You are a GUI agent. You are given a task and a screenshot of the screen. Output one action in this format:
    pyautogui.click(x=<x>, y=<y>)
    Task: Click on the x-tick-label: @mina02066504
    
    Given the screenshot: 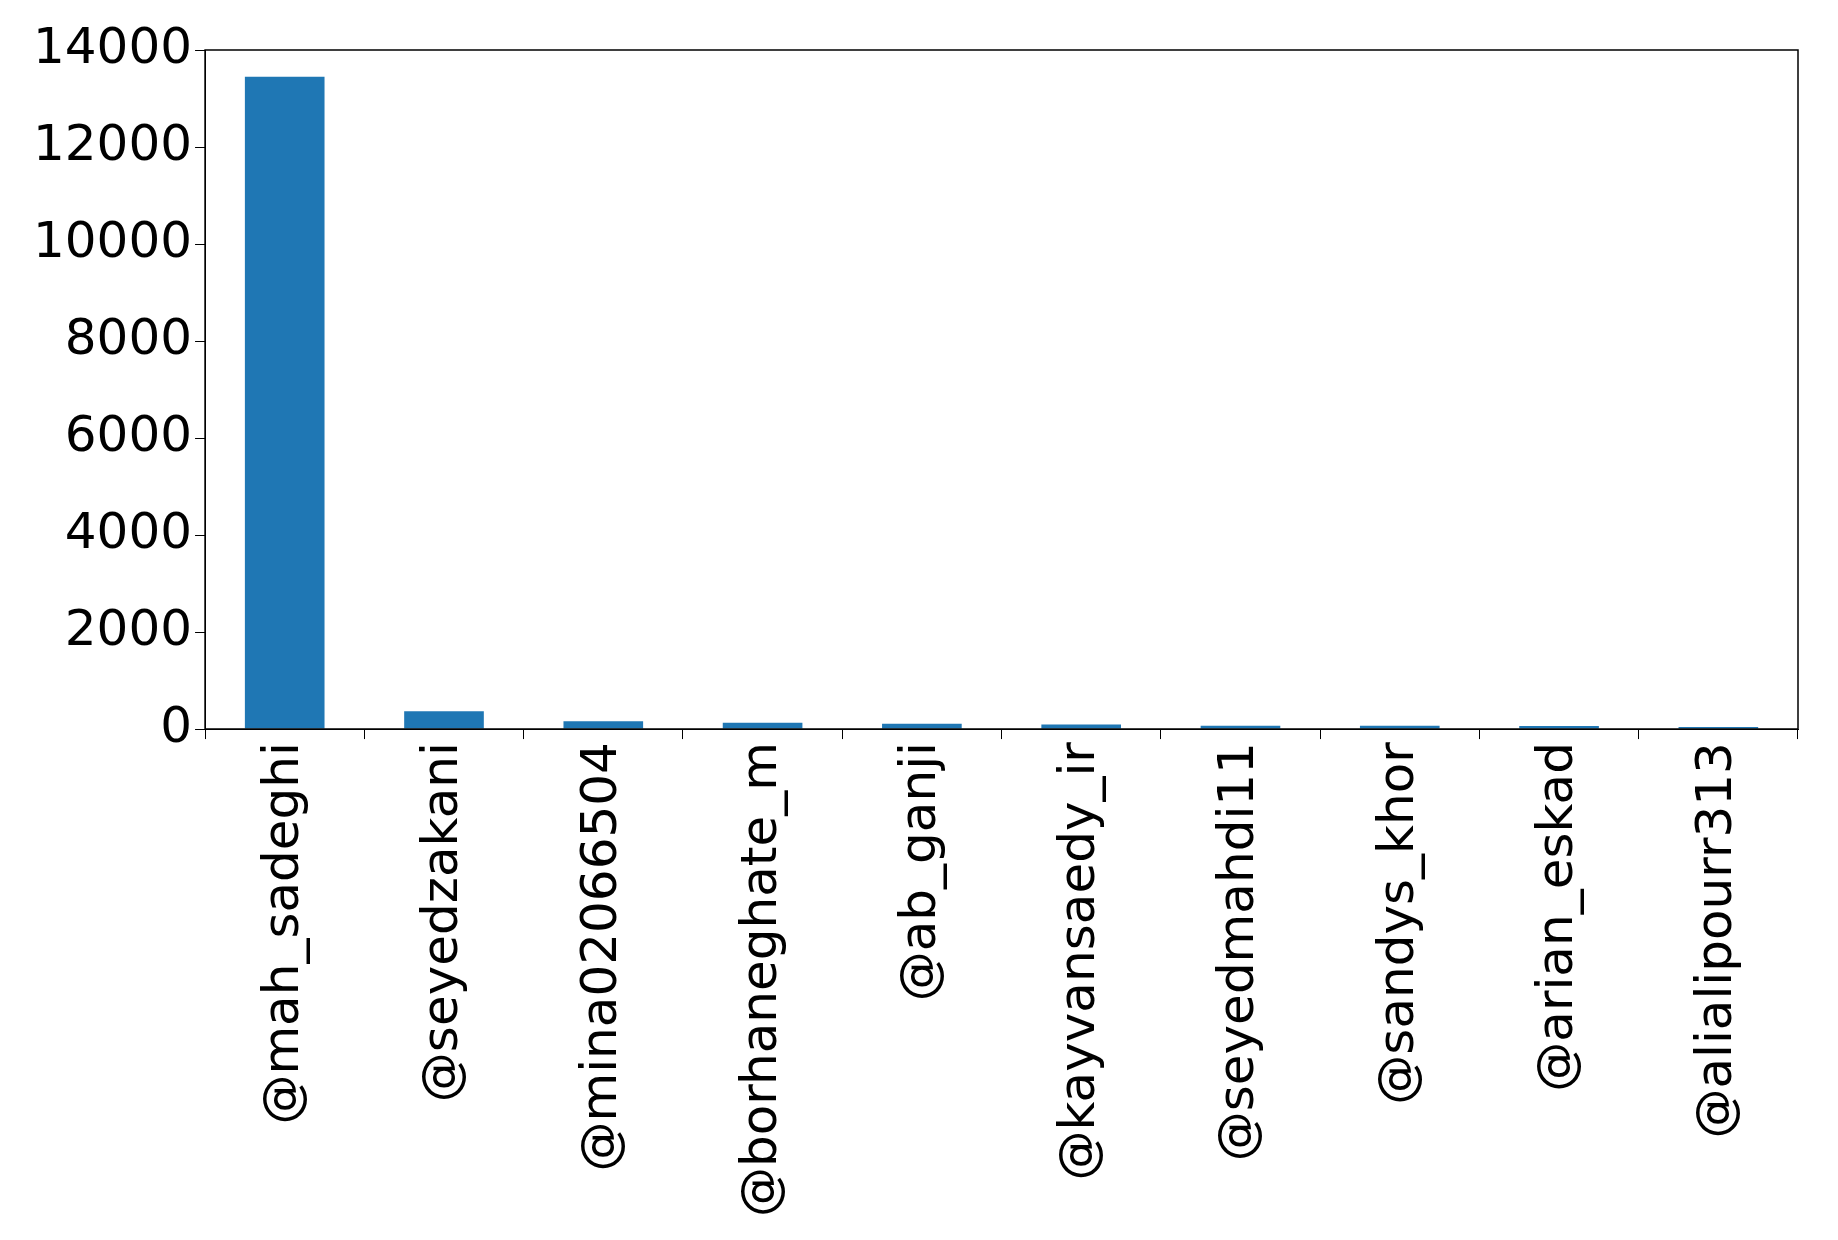 What is the action you would take?
    pyautogui.click(x=599, y=957)
    